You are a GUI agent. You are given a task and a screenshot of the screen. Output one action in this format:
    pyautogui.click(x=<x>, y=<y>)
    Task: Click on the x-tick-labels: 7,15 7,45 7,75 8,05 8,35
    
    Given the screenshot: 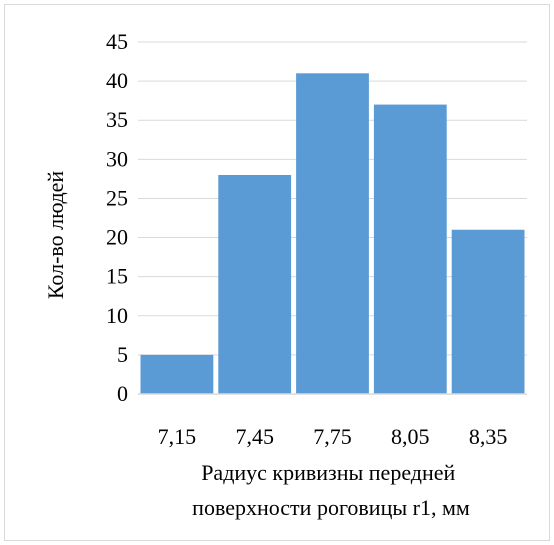 What is the action you would take?
    pyautogui.click(x=333, y=436)
    